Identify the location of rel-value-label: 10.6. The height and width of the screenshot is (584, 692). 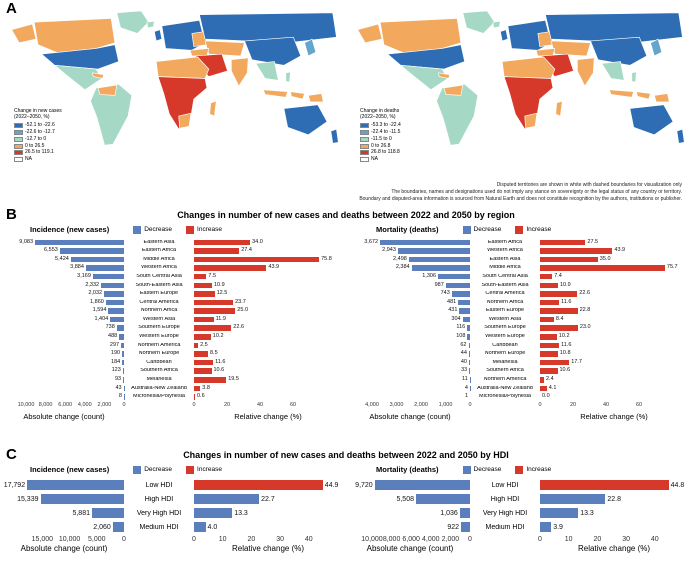
(219, 370).